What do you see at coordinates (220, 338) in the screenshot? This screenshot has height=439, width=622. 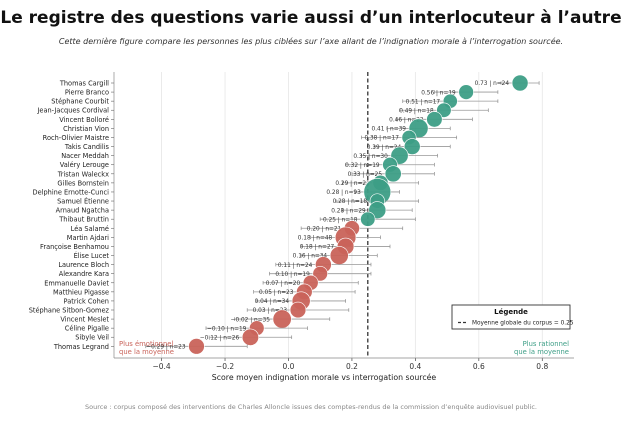 I see `data-label: −0.12 | n=26` at bounding box center [220, 338].